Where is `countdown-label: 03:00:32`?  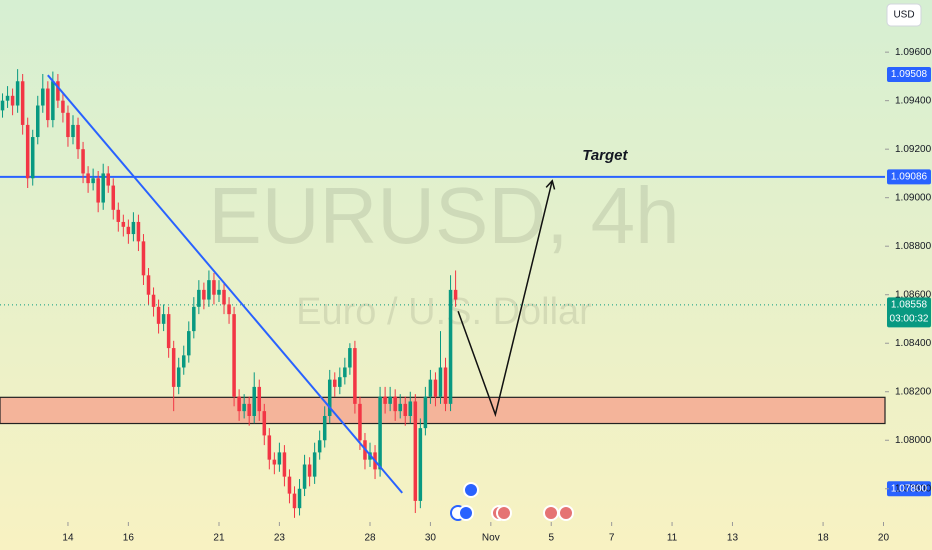 countdown-label: 03:00:32 is located at coordinates (909, 319).